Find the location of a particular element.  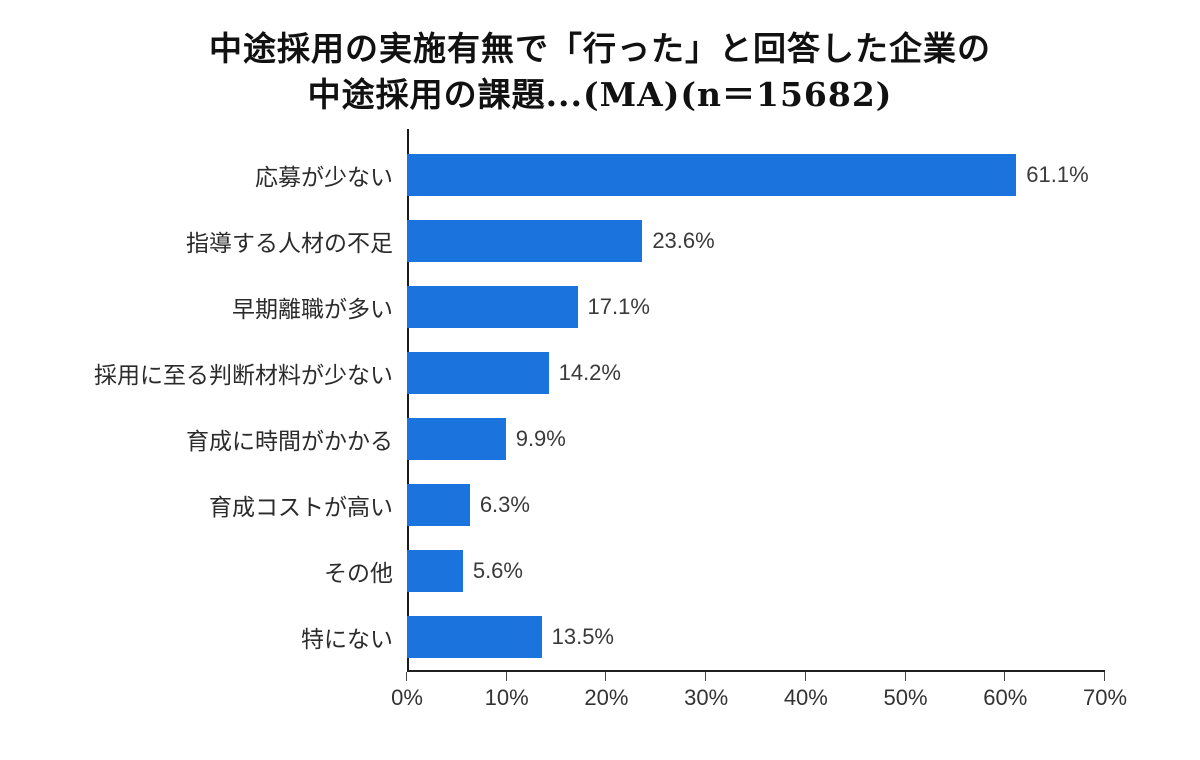

value-label: 61.1% is located at coordinates (1057, 175).